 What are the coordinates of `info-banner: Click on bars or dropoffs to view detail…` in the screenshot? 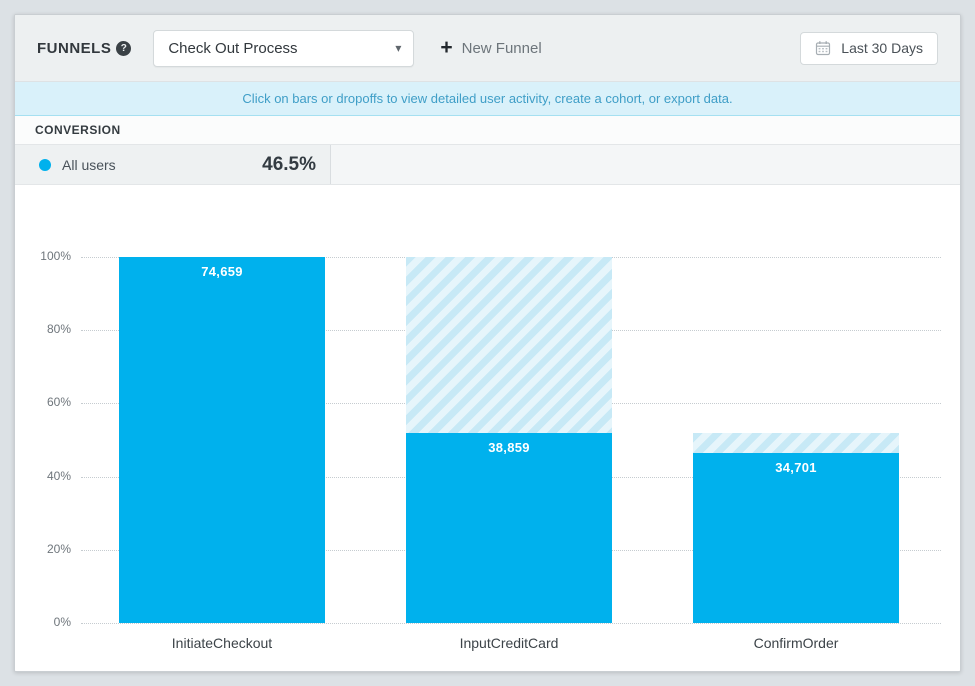 It's located at (487, 99).